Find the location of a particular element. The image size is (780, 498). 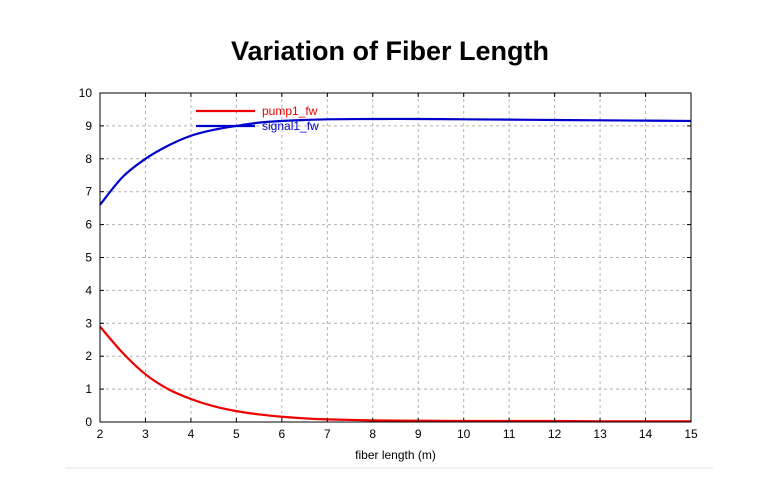

x-tick-label: 3 is located at coordinates (145, 434).